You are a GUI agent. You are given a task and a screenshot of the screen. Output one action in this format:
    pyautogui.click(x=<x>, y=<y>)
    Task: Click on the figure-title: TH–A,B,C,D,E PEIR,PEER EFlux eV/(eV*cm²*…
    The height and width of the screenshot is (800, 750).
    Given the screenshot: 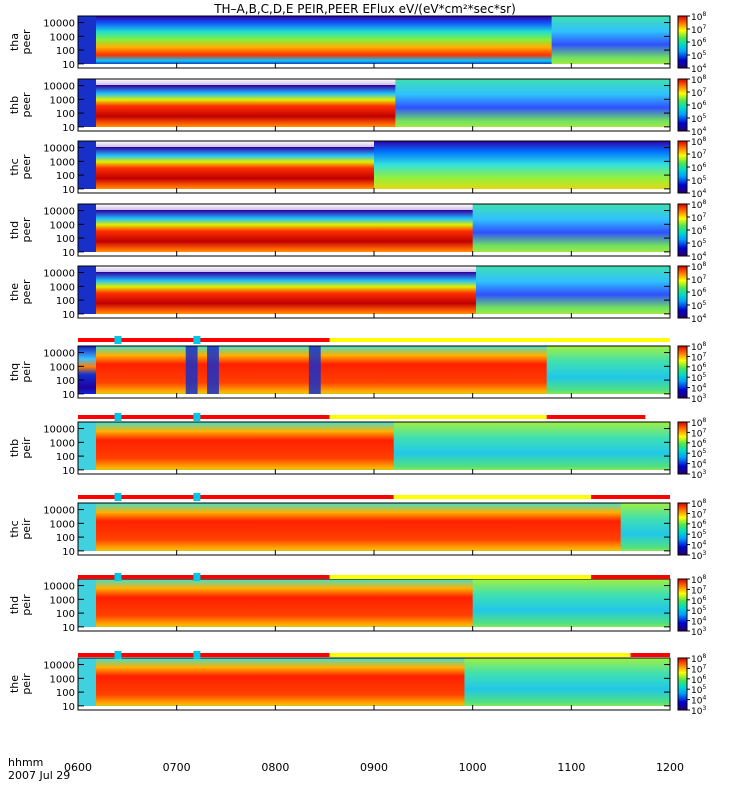 What is the action you would take?
    pyautogui.click(x=364, y=9)
    